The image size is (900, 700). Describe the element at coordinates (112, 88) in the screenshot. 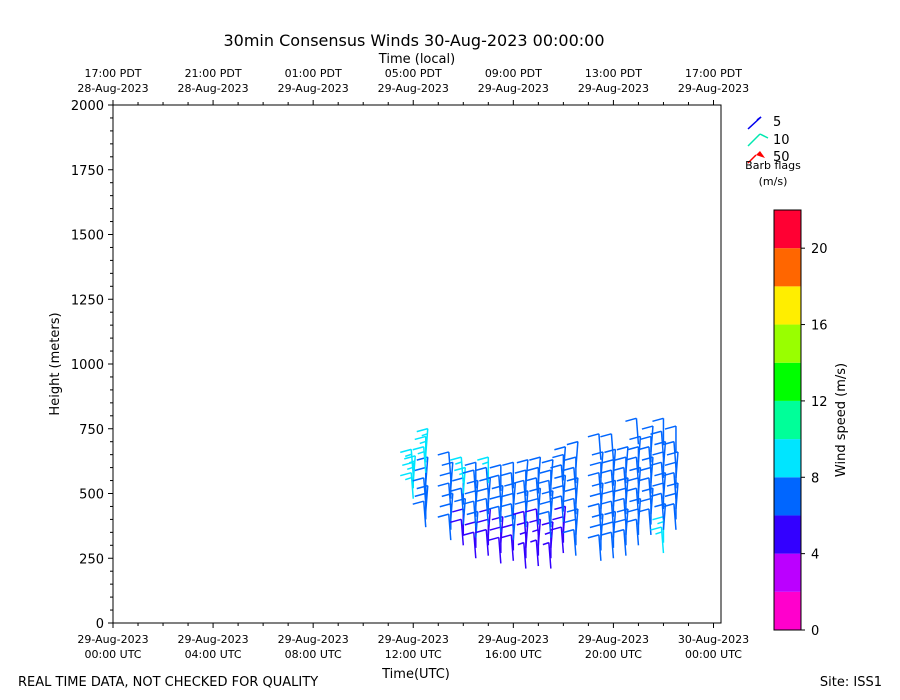

I see `top-tick-date: 28-Aug-2023` at that location.